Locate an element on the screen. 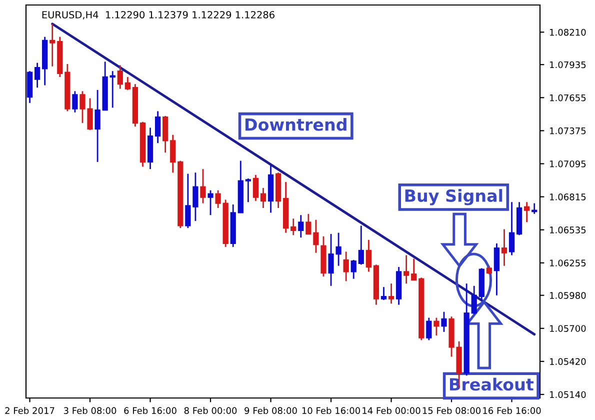  y-tick-label: 1.07375 is located at coordinates (568, 130).